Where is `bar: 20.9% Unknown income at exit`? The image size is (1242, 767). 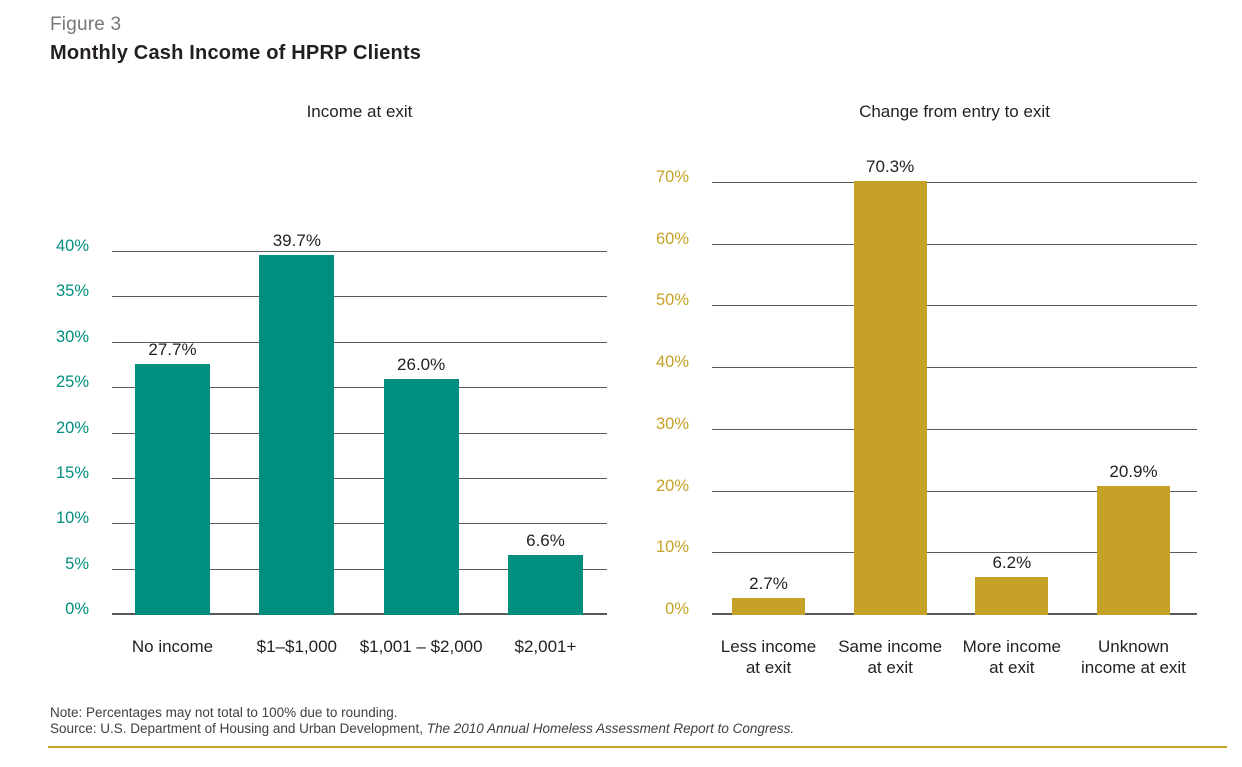
bar: 20.9% Unknown income at exit is located at coordinates (1133, 569).